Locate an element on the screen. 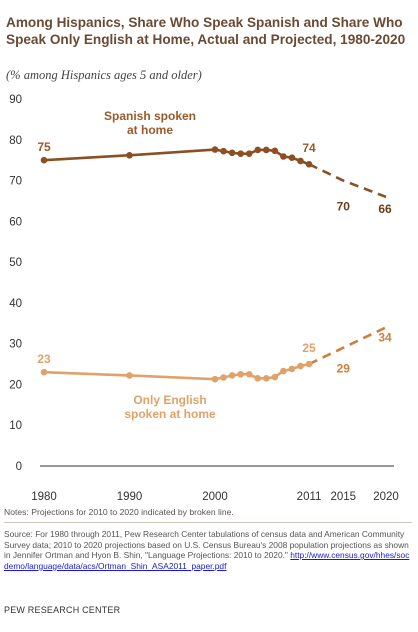 Image resolution: width=418 pixels, height=632 pixels. y-tick-label: 20 is located at coordinates (15, 385).